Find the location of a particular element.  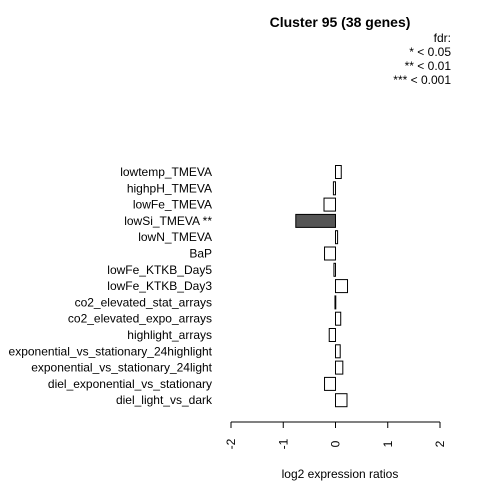

category-label: lowSi_TMEVA ** is located at coordinates (168, 221).